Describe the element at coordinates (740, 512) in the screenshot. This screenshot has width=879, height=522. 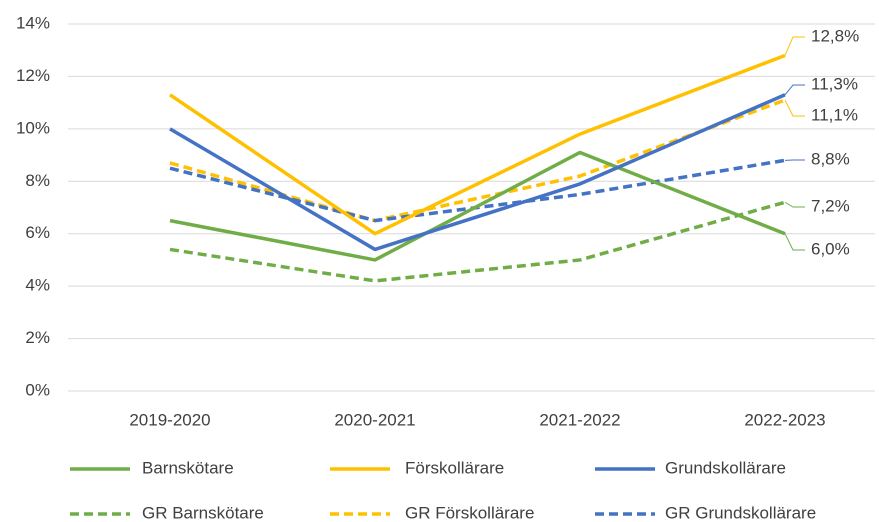
I see `legend-label: GR Grundskollärare` at that location.